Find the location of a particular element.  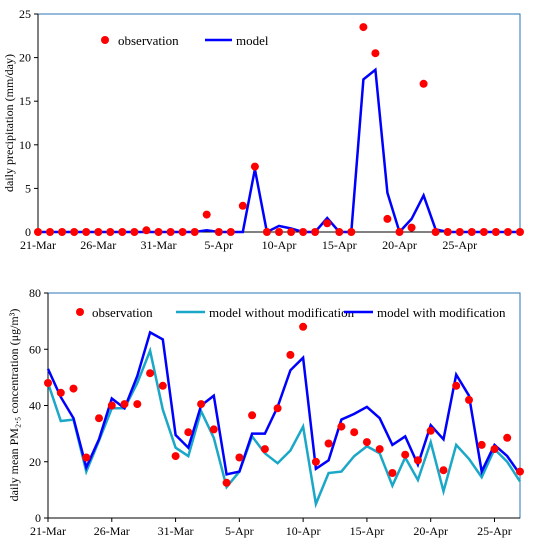

pm25-y-tick-label: 40 is located at coordinates (35, 406).